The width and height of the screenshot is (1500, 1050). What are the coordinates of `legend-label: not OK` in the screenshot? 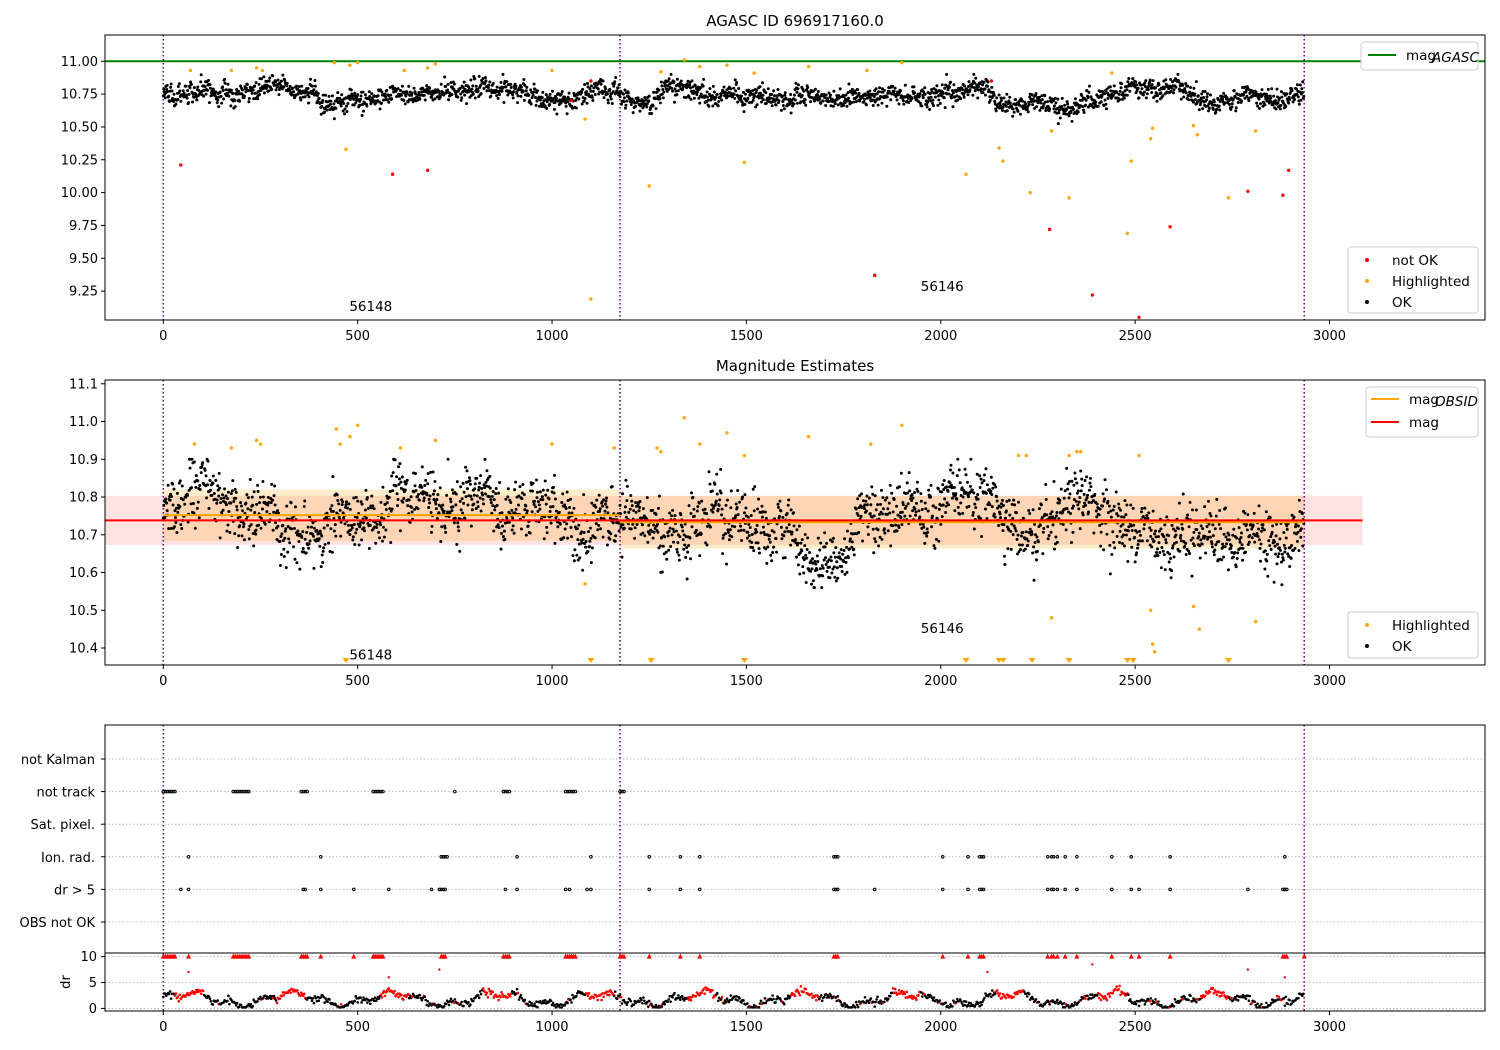 It's located at (1415, 261).